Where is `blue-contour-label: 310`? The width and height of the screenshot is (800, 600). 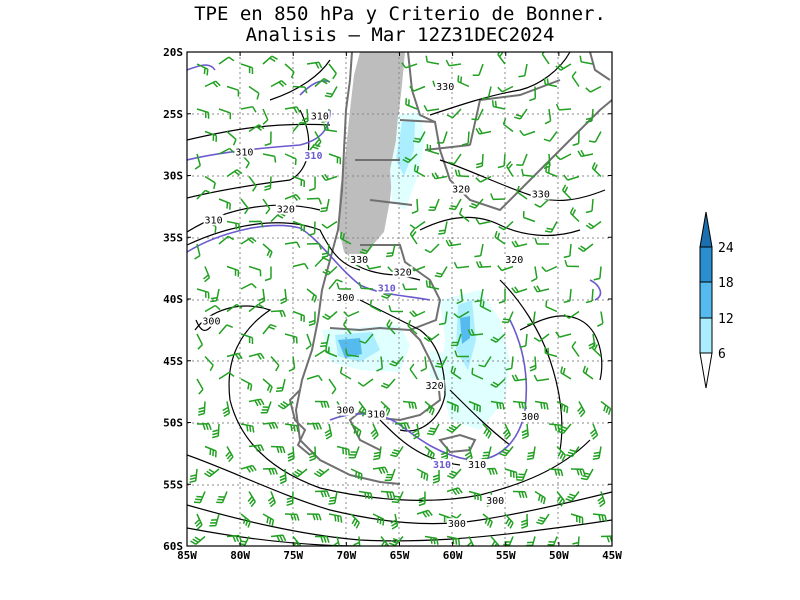 blue-contour-label: 310 is located at coordinates (387, 288).